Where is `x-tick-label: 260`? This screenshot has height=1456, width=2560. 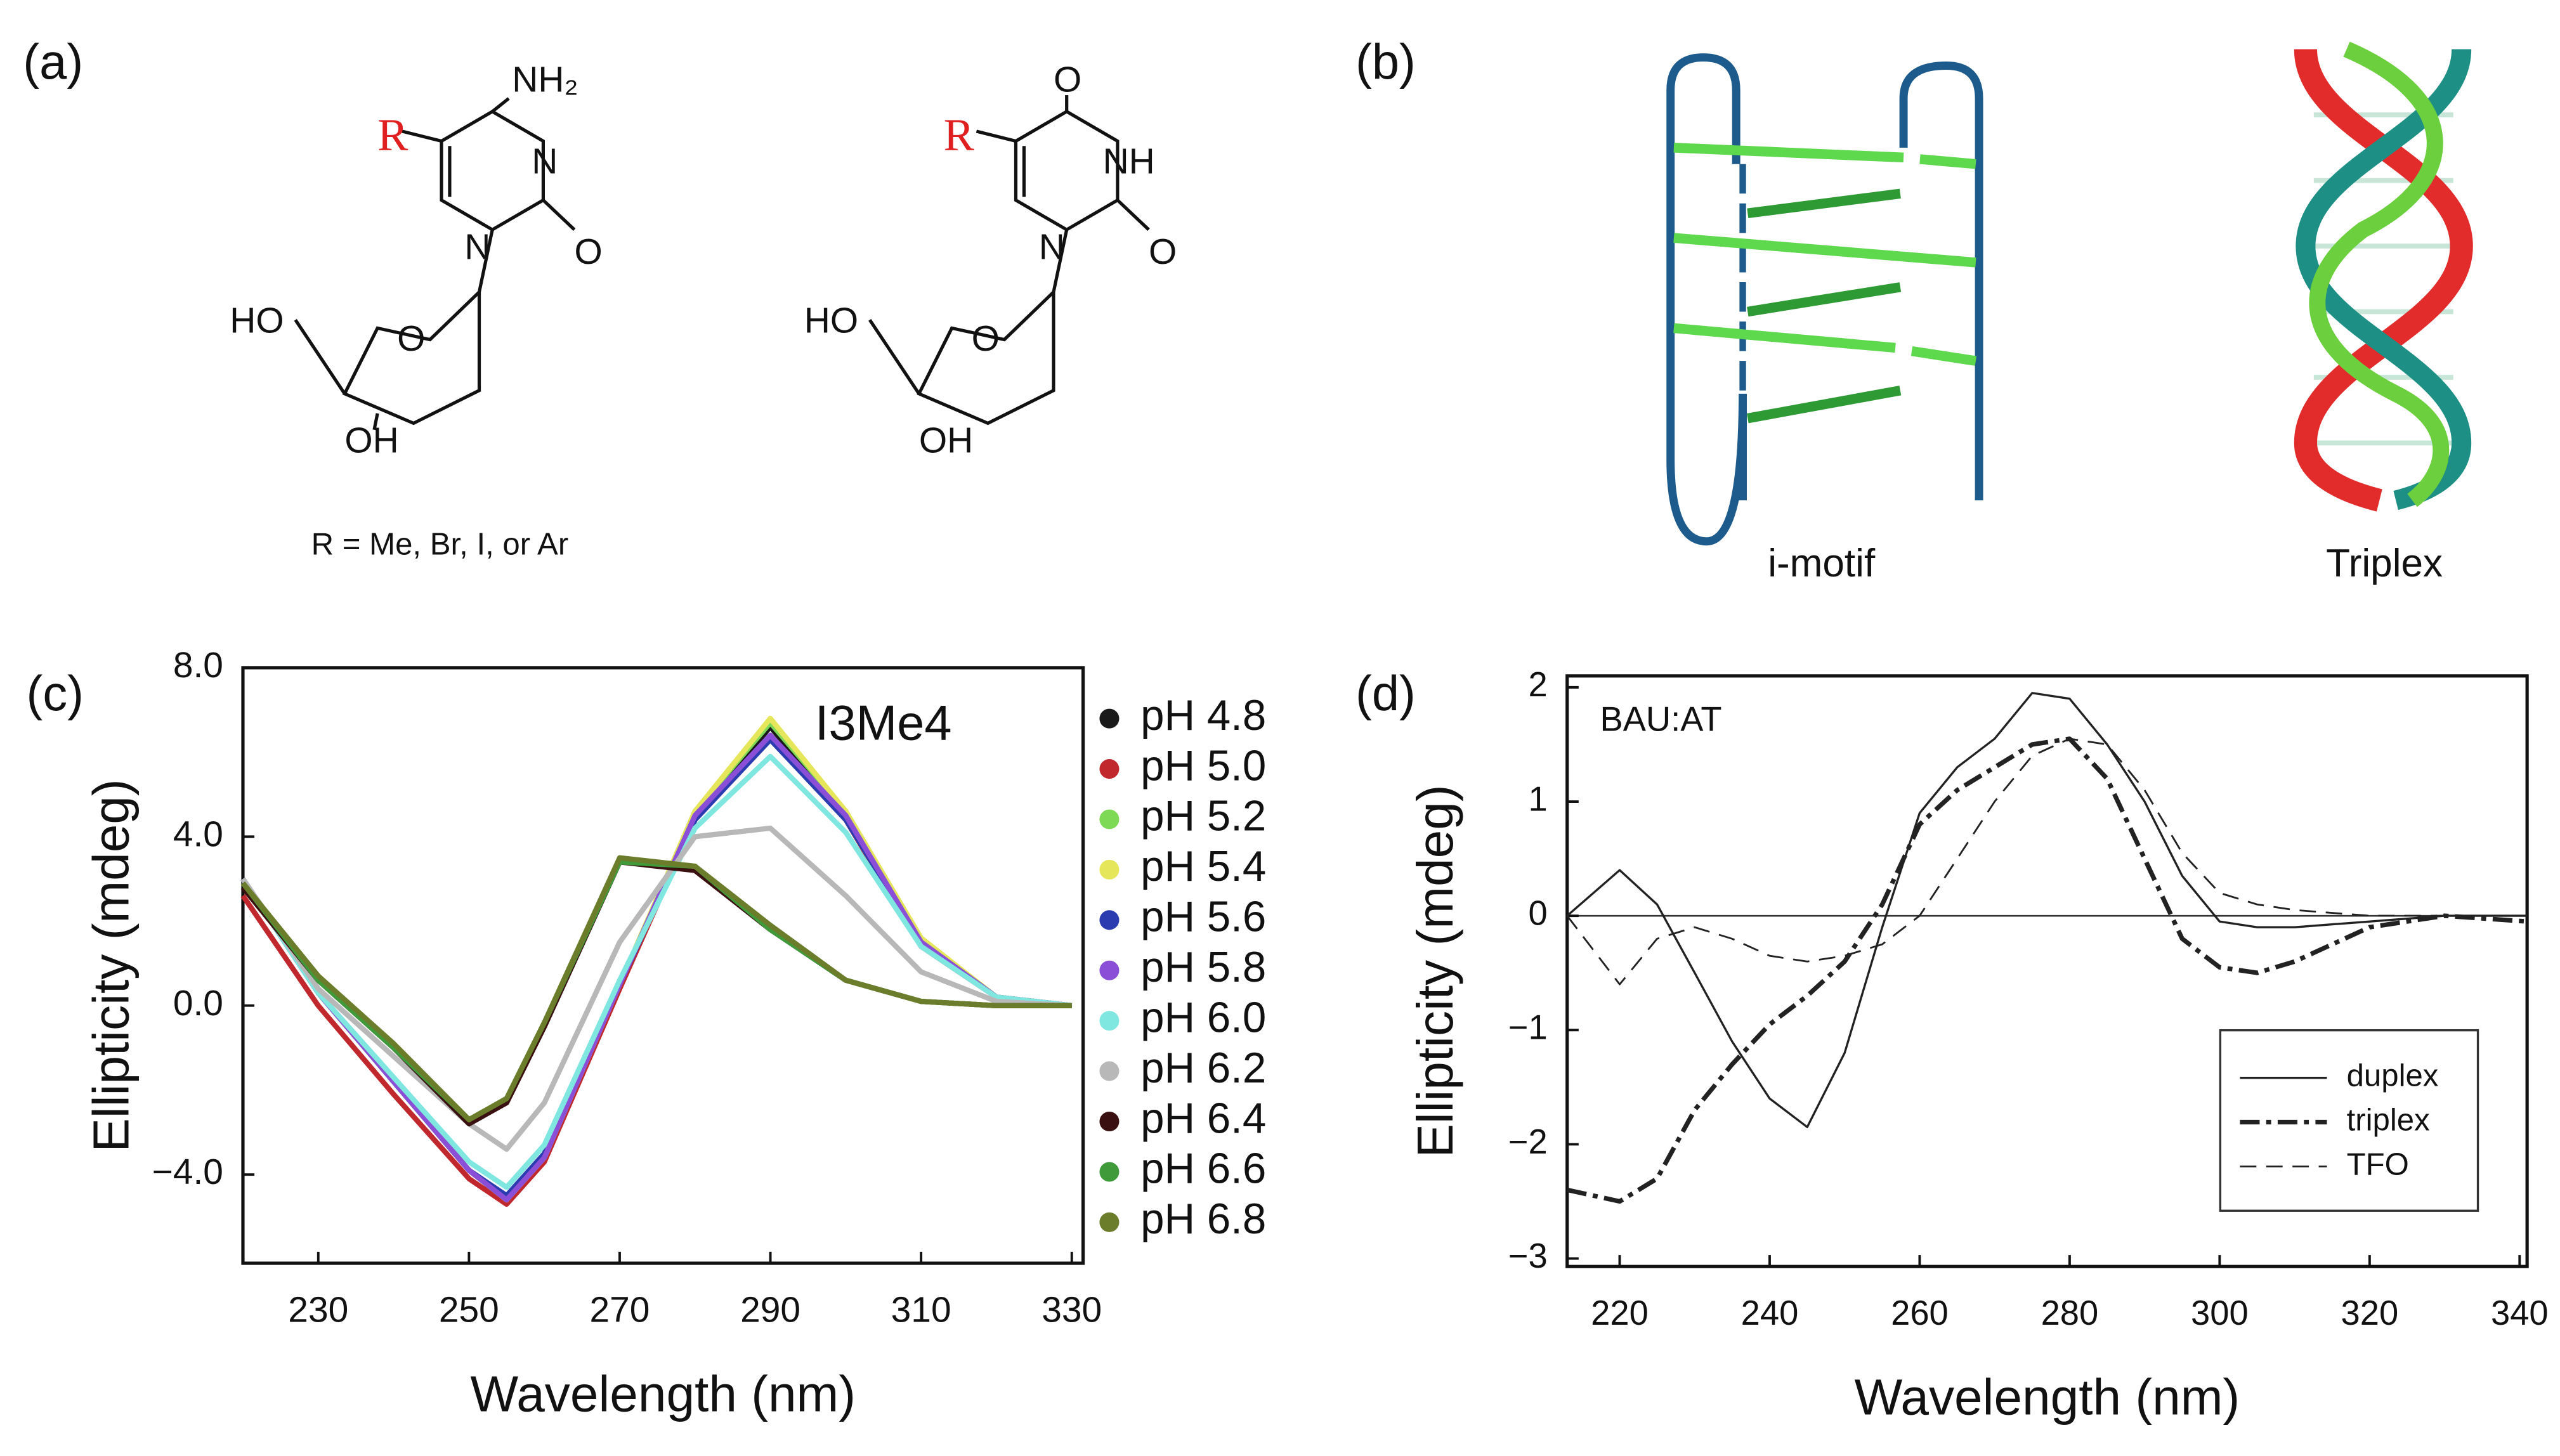
x-tick-label: 260 is located at coordinates (1920, 1313).